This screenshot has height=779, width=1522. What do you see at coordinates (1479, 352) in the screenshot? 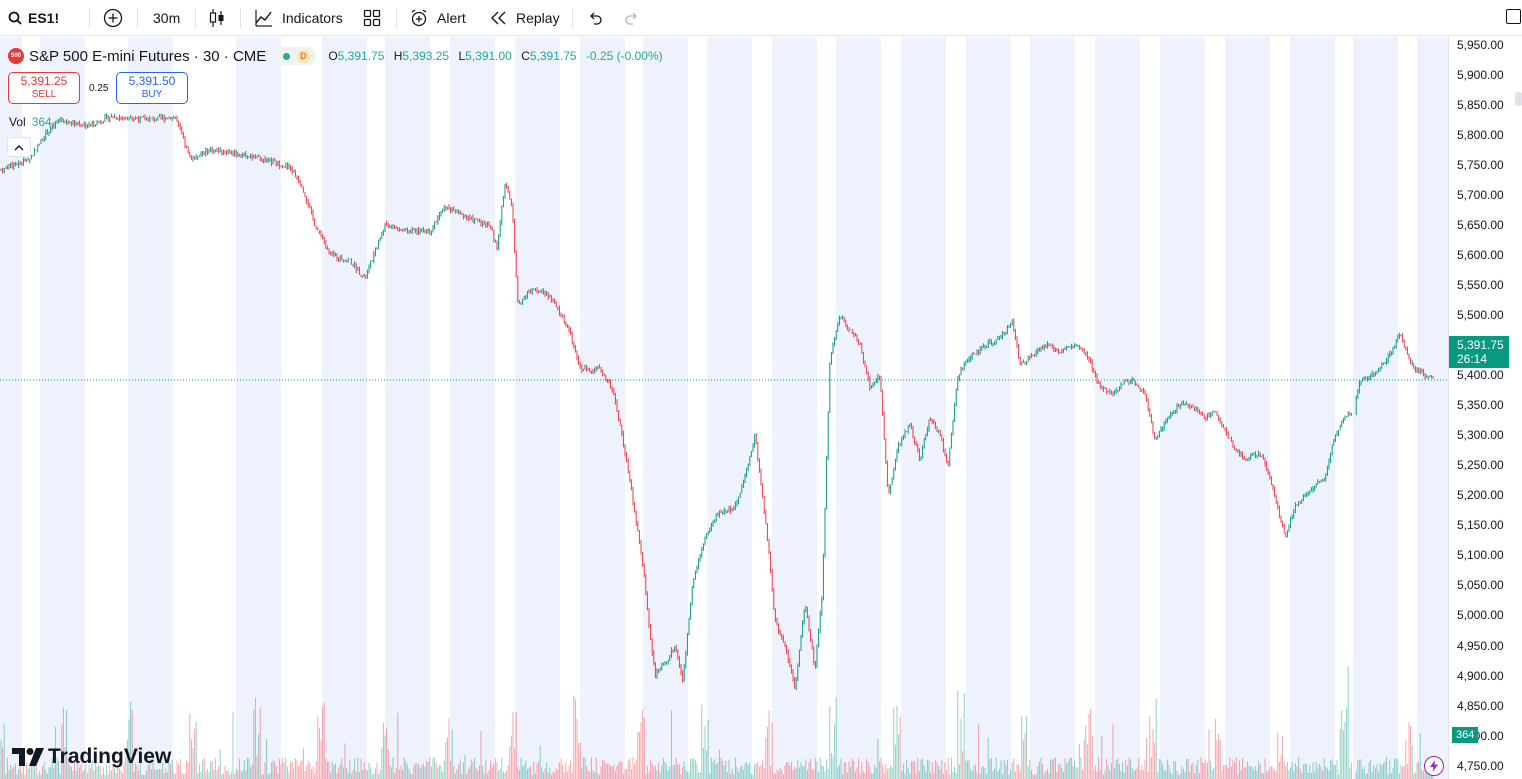
I see `last-price-label: 5,391.75 26:14` at bounding box center [1479, 352].